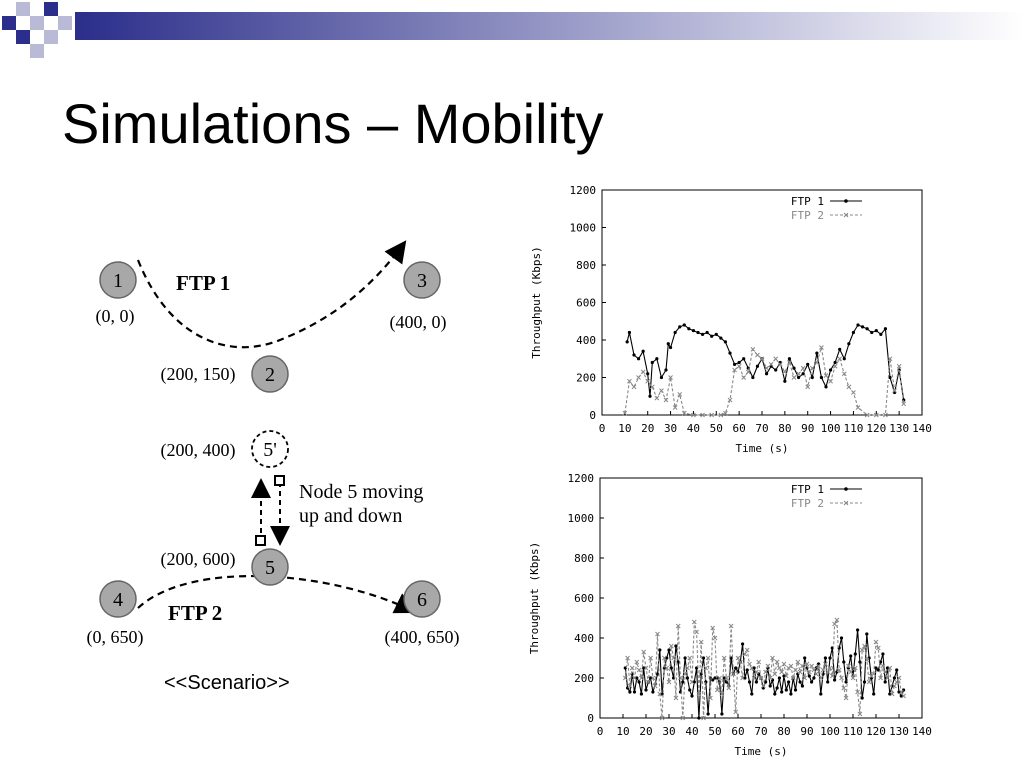 The width and height of the screenshot is (1024, 768). Describe the element at coordinates (761, 428) in the screenshot. I see `x-tick-label: 70` at that location.